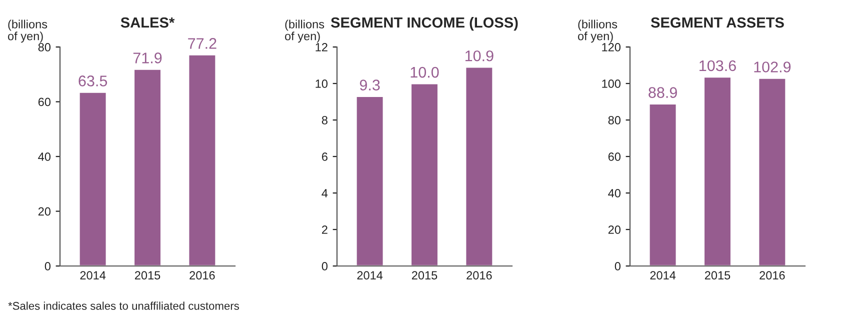 This screenshot has height=320, width=860. Describe the element at coordinates (662, 92) in the screenshot. I see `data-label: 88.9` at that location.